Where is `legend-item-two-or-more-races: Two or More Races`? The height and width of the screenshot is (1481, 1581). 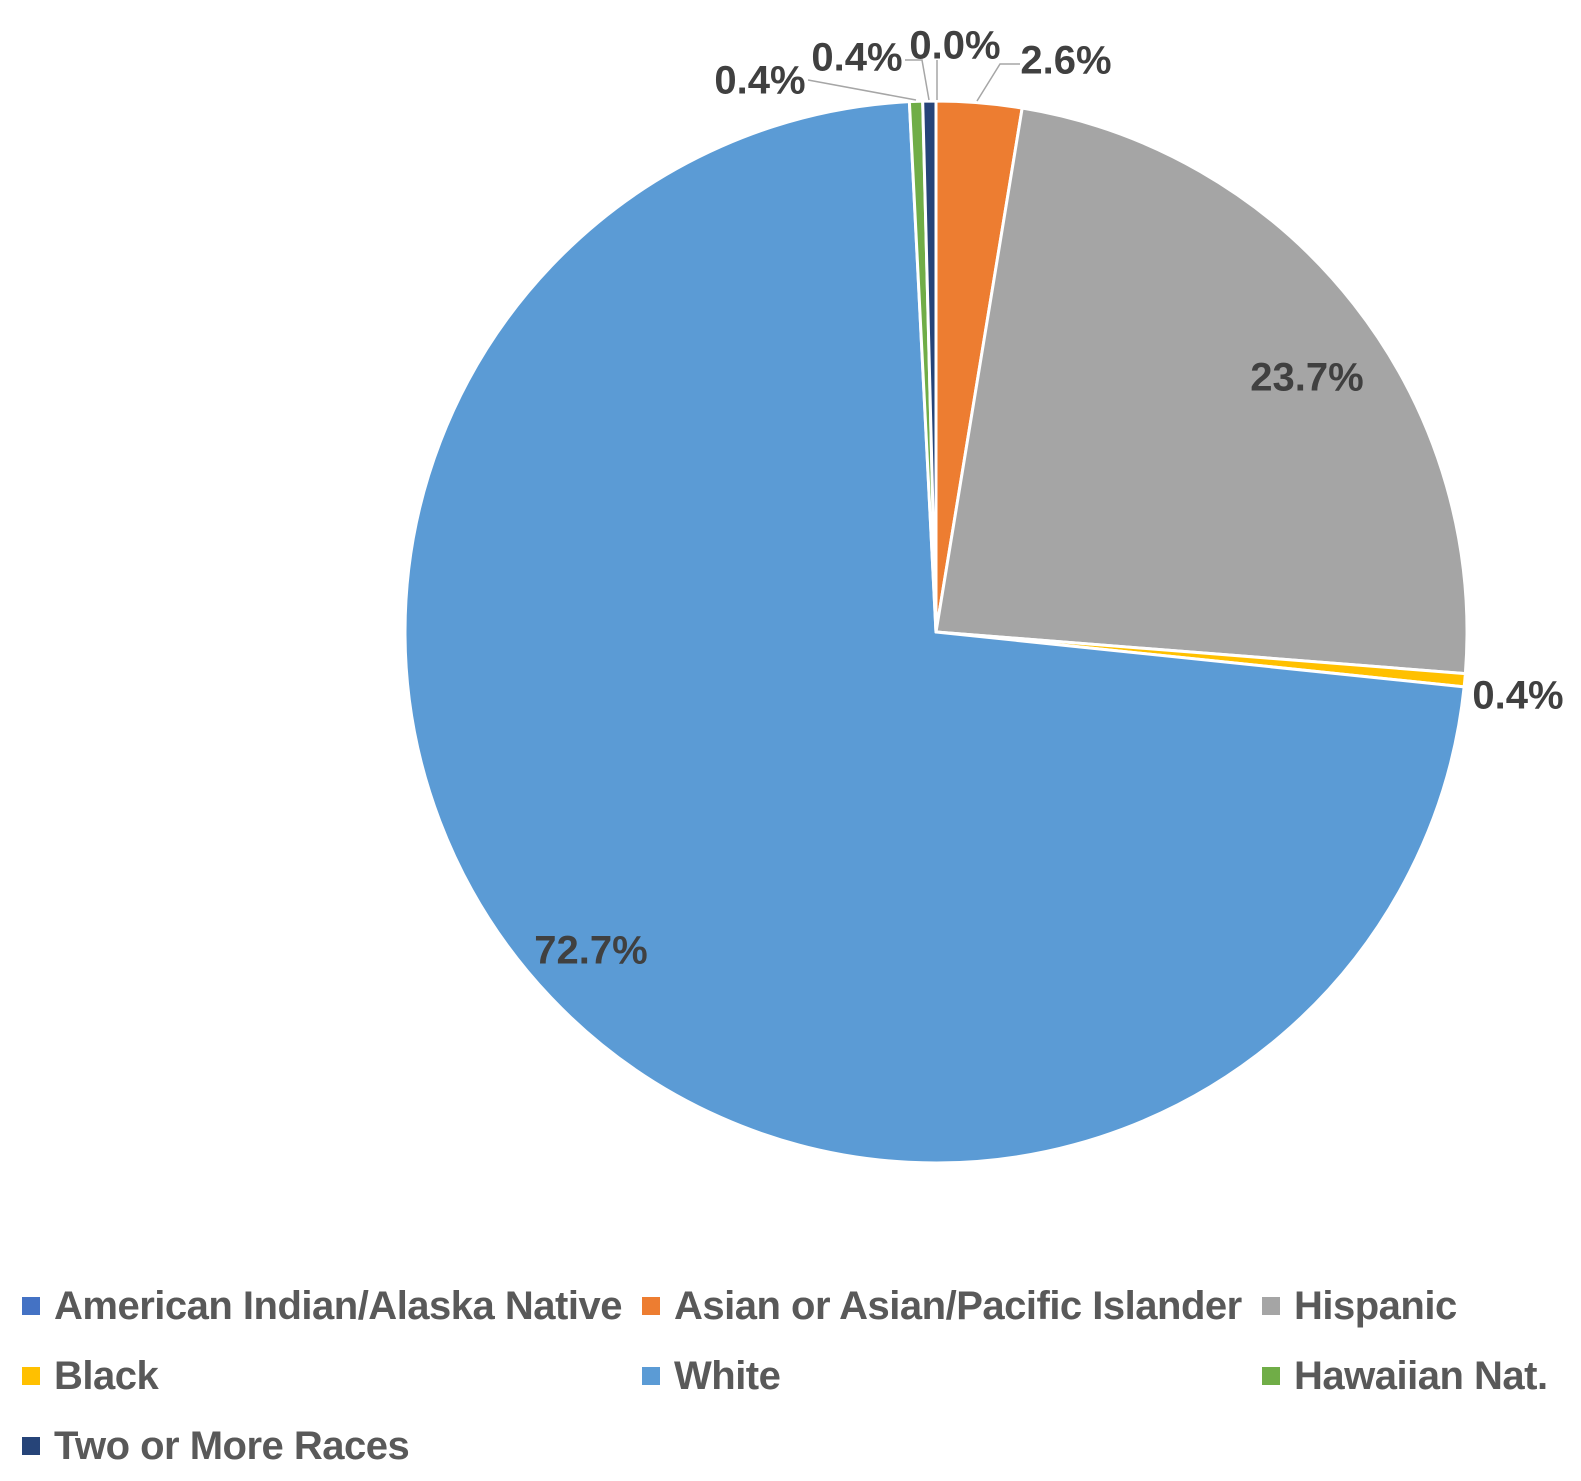
legend-item-two-or-more-races: Two or More Races is located at coordinates (332, 1446).